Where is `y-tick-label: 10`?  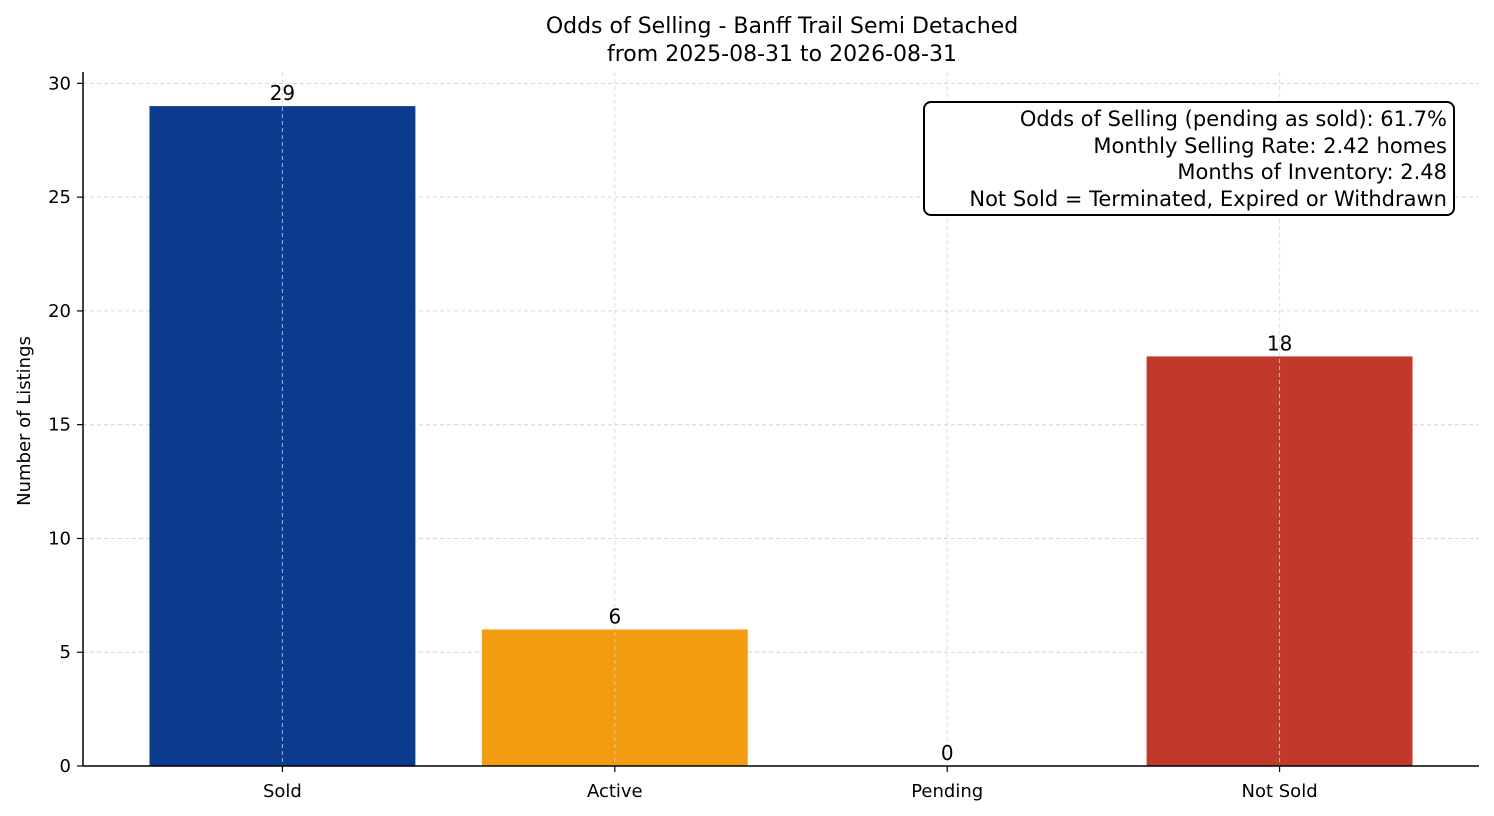 y-tick-label: 10 is located at coordinates (59, 538).